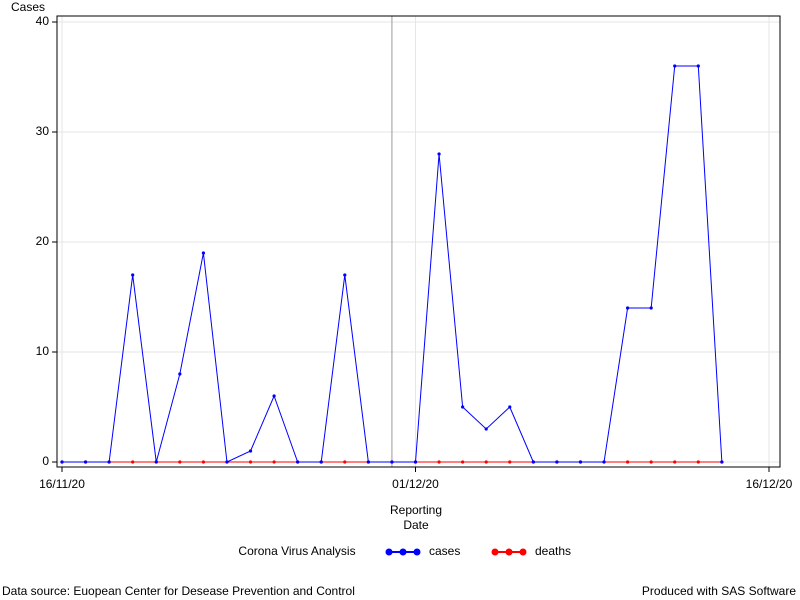  Describe the element at coordinates (43, 21) in the screenshot. I see `y-tick-label: 40` at that location.